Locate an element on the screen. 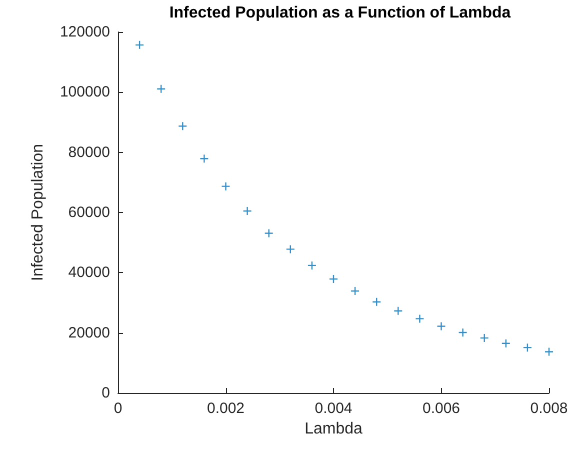 The height and width of the screenshot is (456, 581). chart-title: Infected Population as a Function of Lambda is located at coordinates (340, 13).